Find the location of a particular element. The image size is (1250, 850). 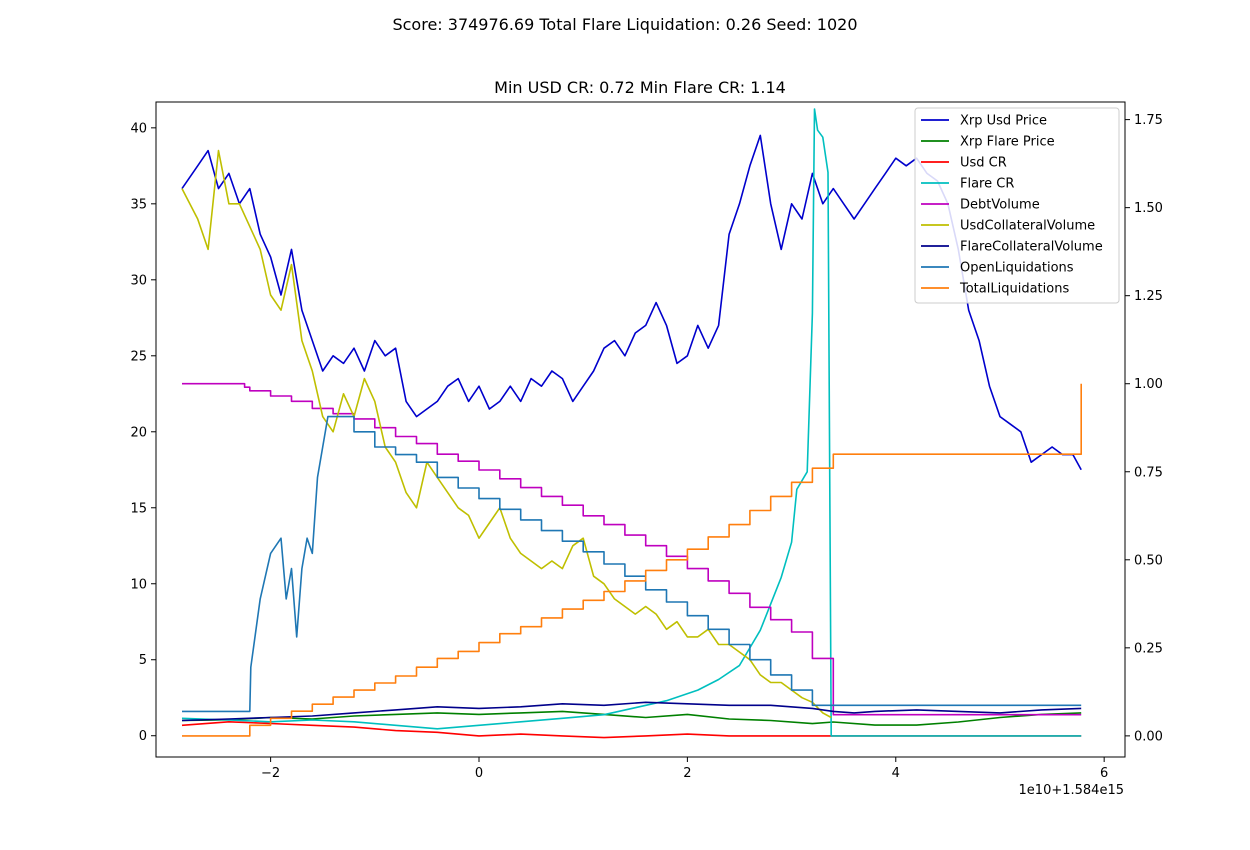

series-line-flarecollateralvolume is located at coordinates (631, 711).